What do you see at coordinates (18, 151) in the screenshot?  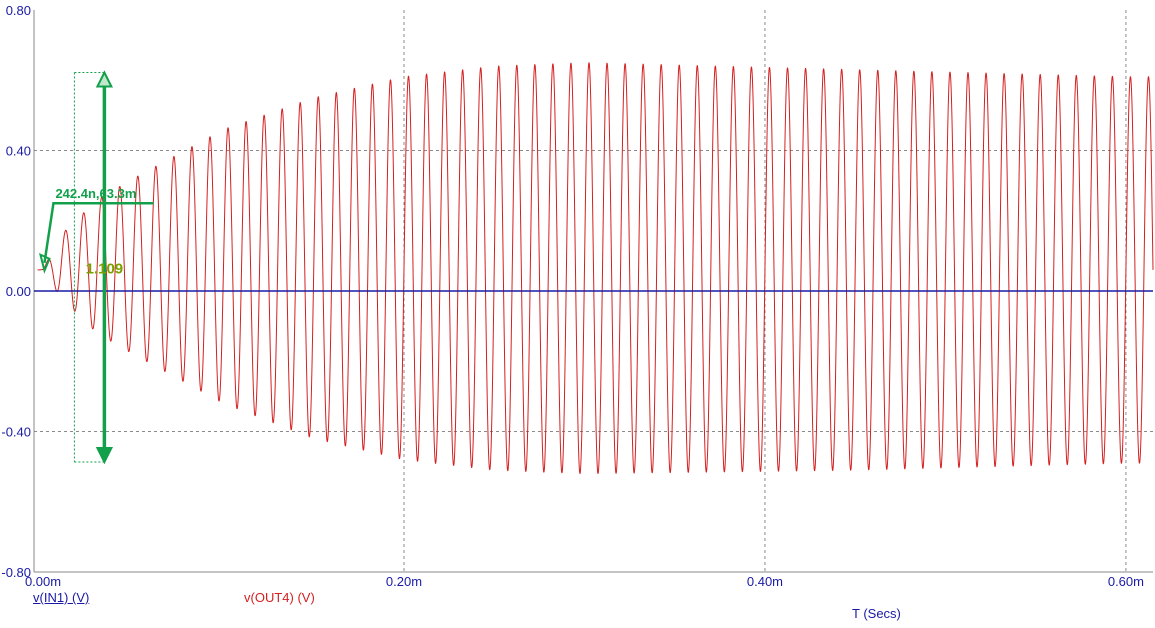 I see `y-tick-label: 0.40` at bounding box center [18, 151].